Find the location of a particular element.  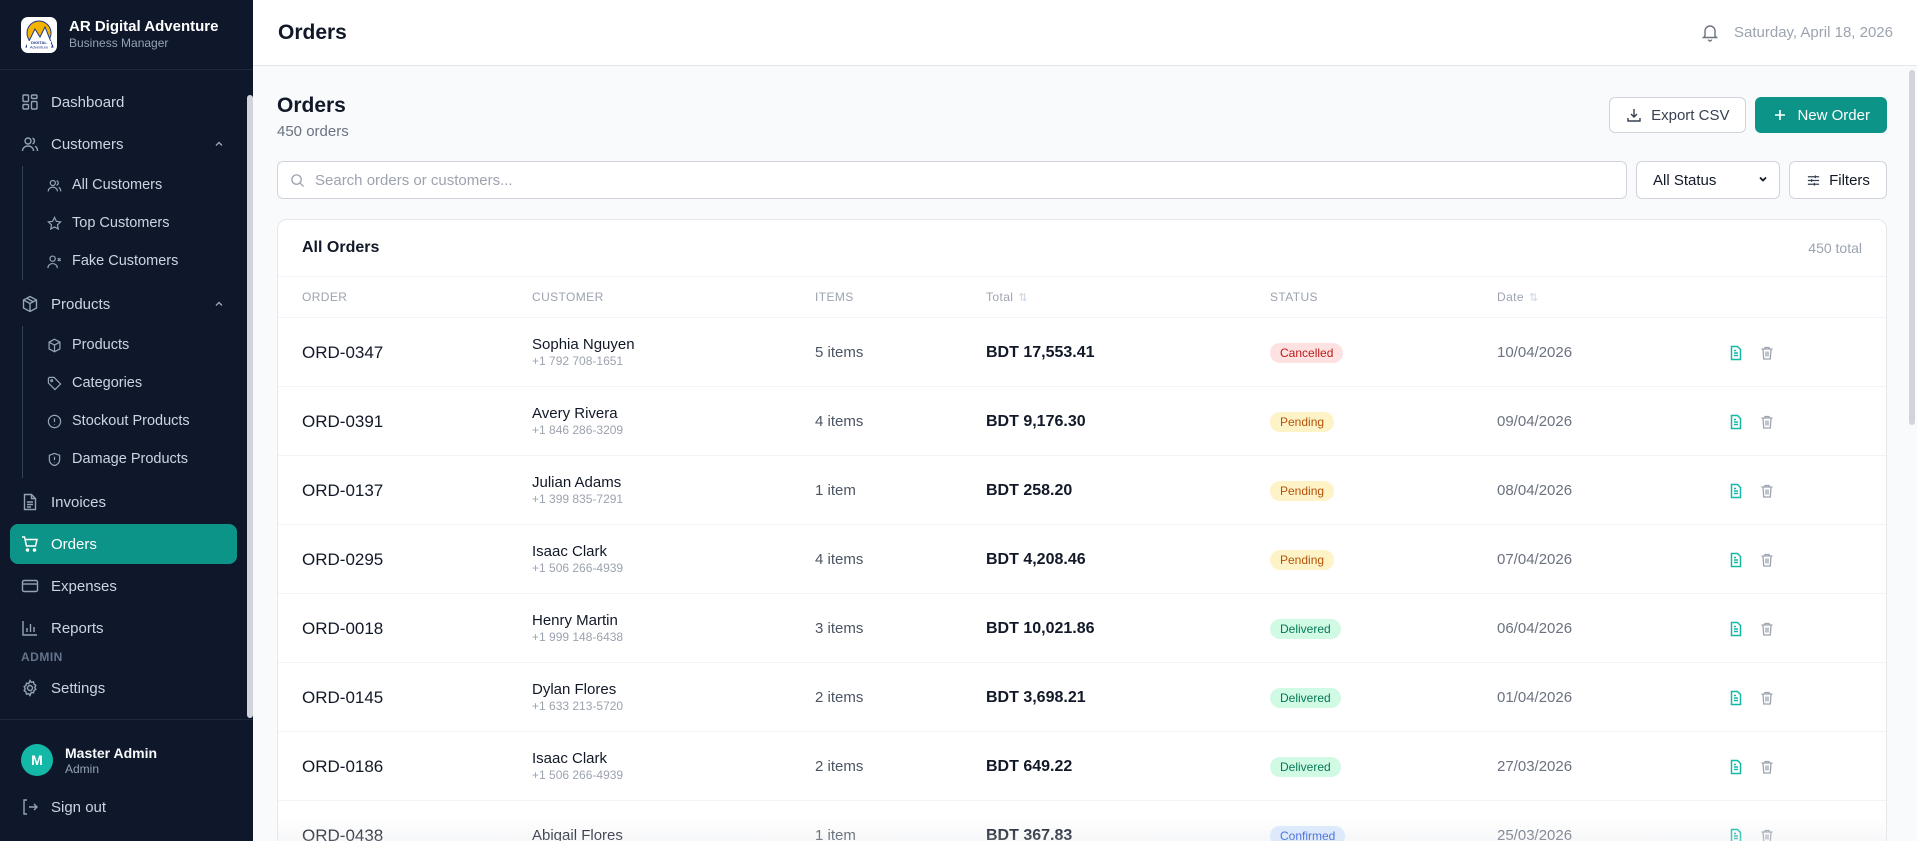

header-title: Orders is located at coordinates (312, 32).